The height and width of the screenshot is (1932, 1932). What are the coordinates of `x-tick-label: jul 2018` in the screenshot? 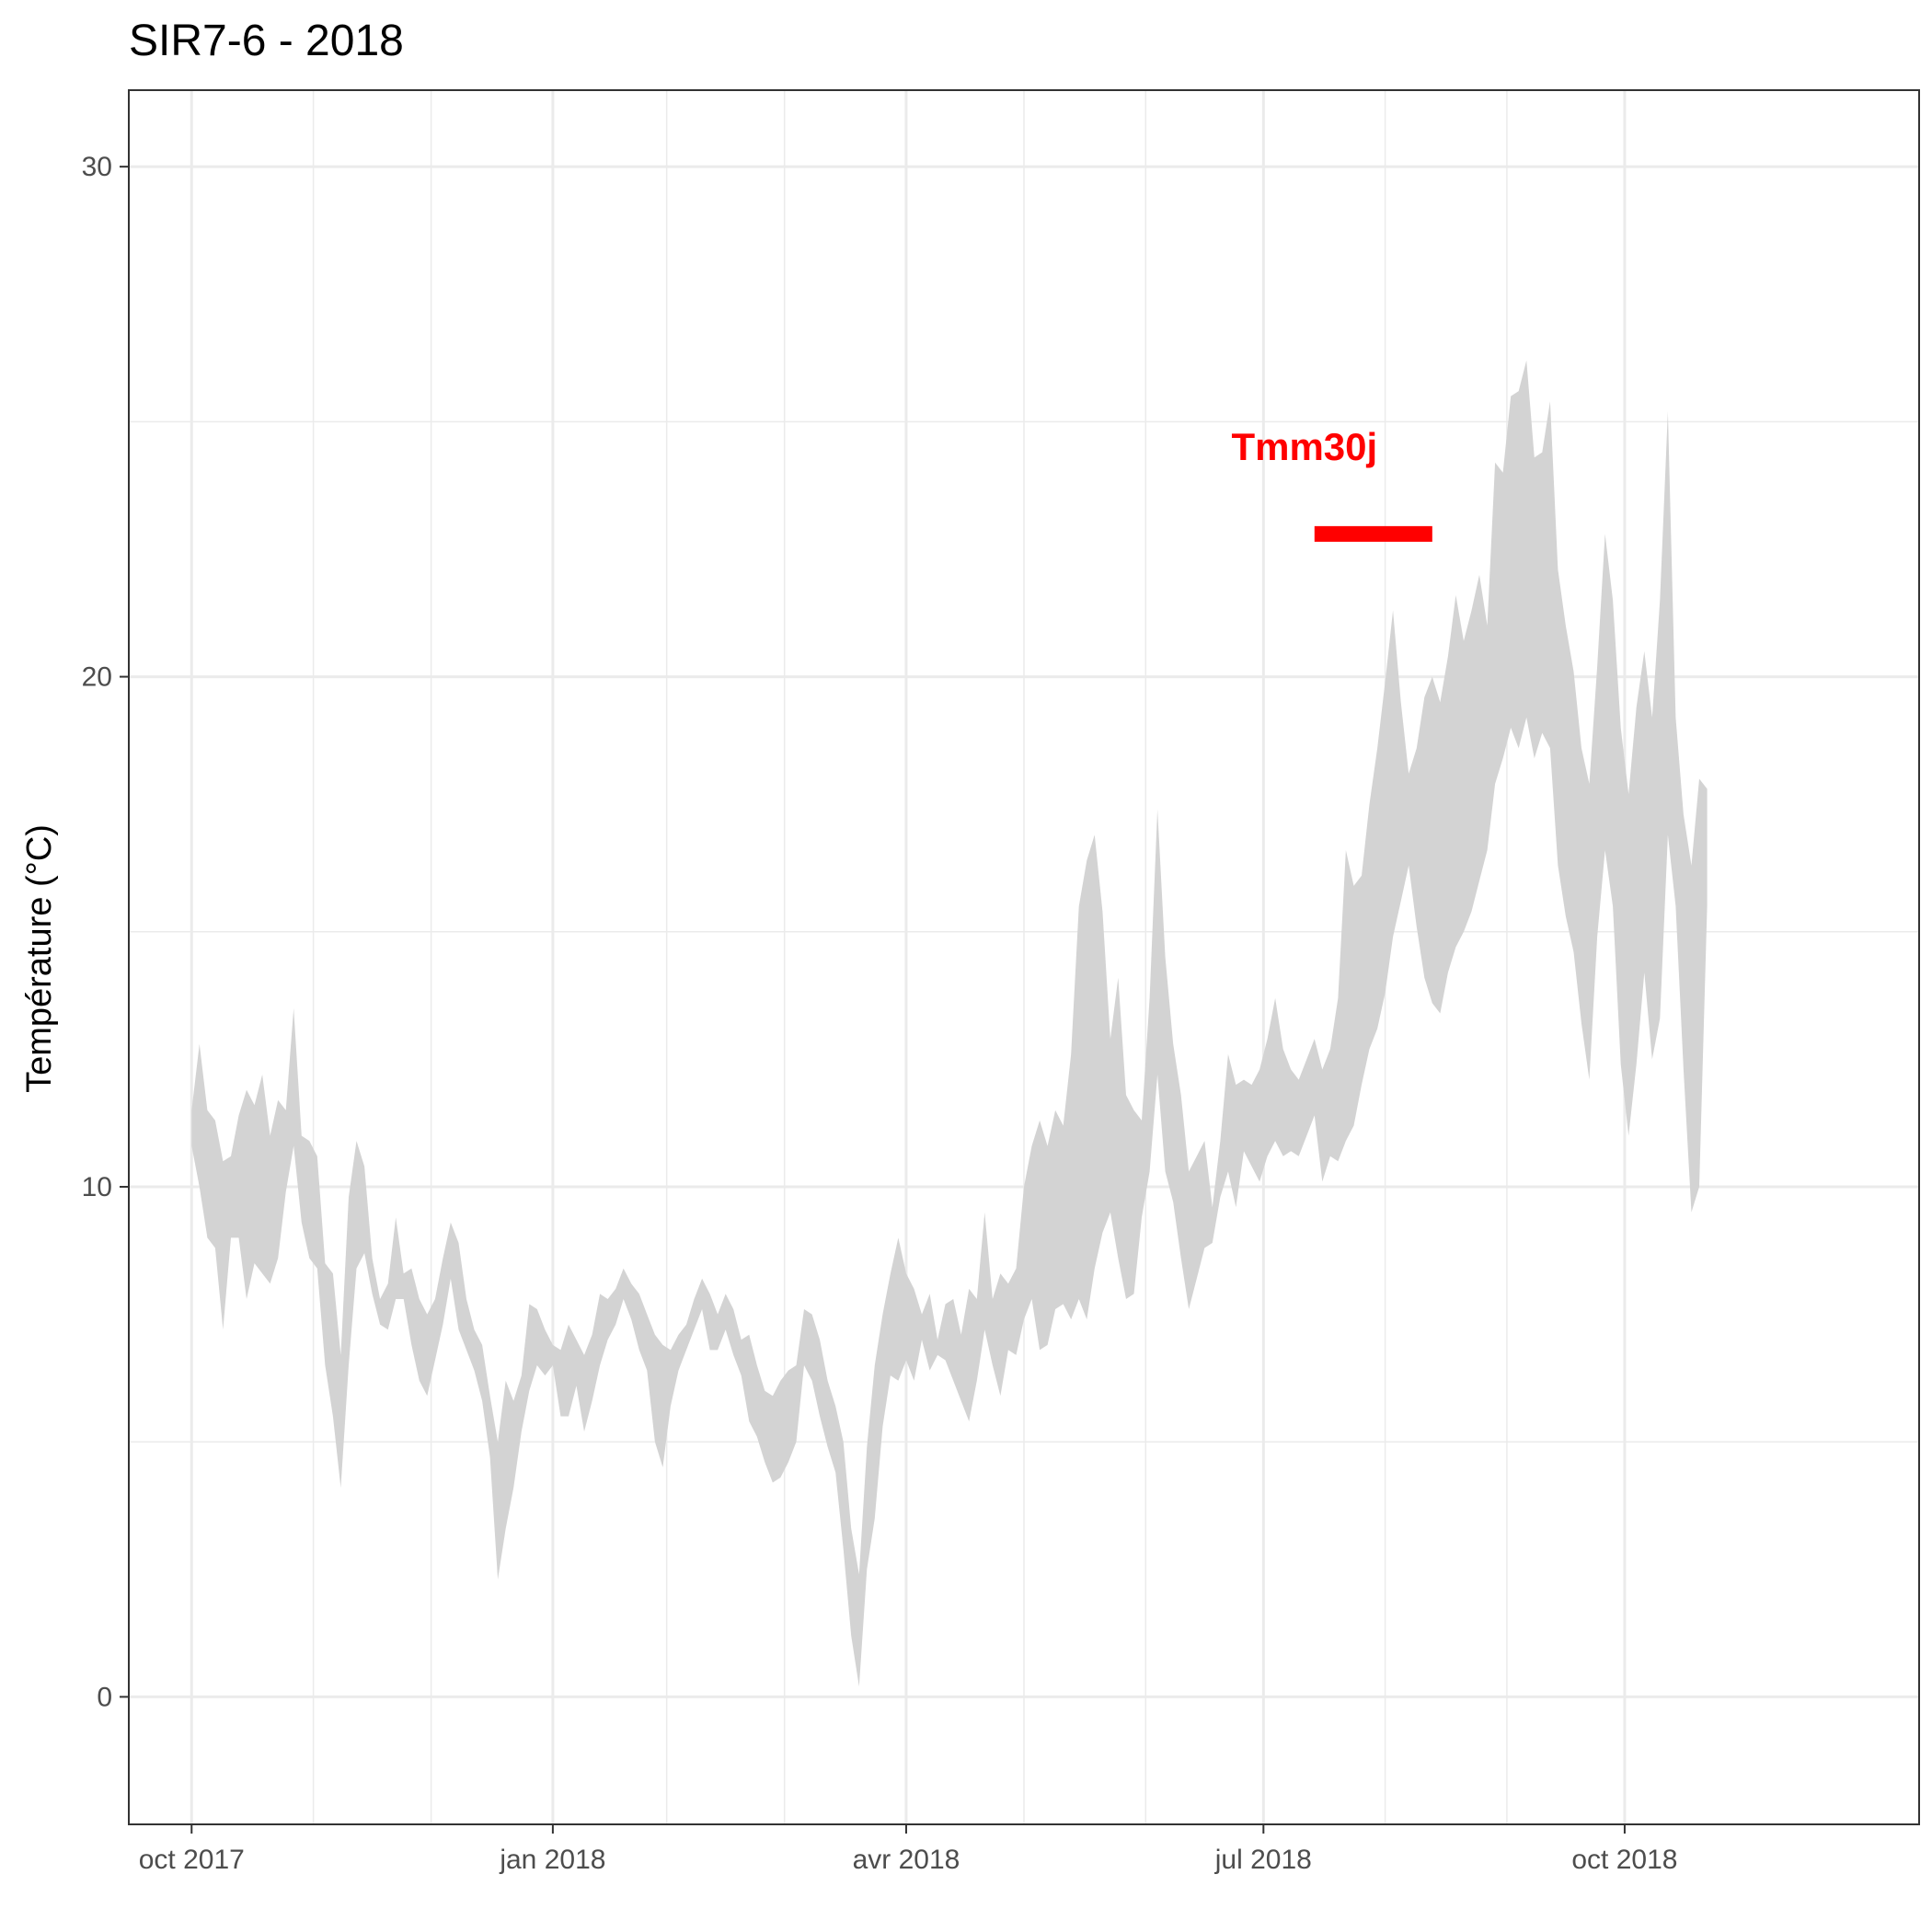 It's located at (1263, 1860).